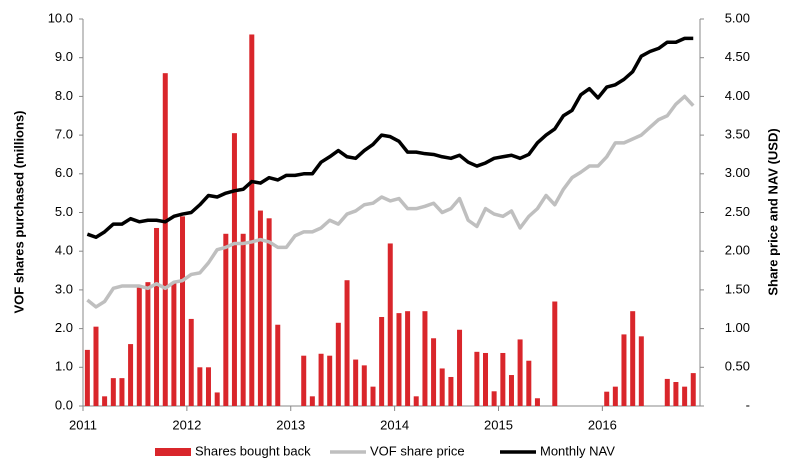 This screenshot has width=786, height=465. I want to click on y-tick-label: 8.0, so click(64, 95).